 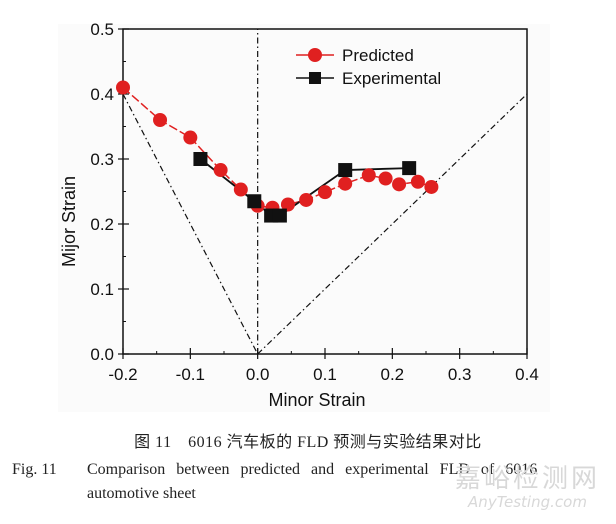 What do you see at coordinates (109, 192) in the screenshot?
I see `y-ticks: 0.0 0.1 0.2 0.3 0.4 0.5` at bounding box center [109, 192].